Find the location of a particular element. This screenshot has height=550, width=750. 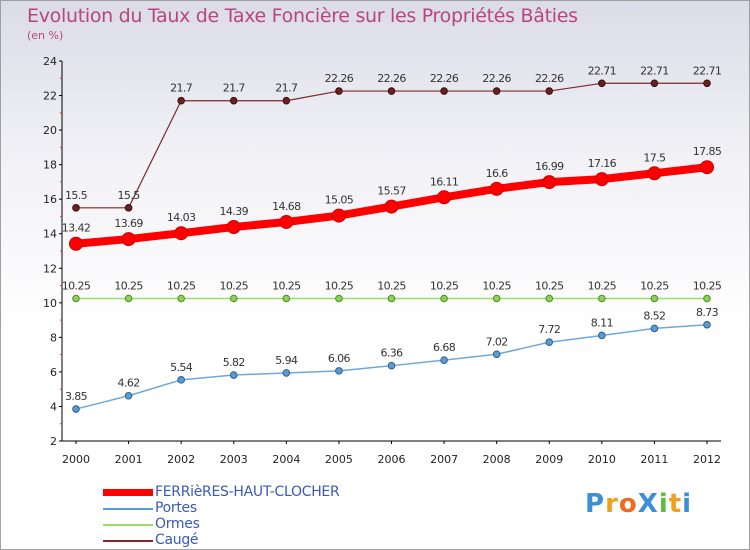

proxiti-logo: ProXiti is located at coordinates (638, 504).